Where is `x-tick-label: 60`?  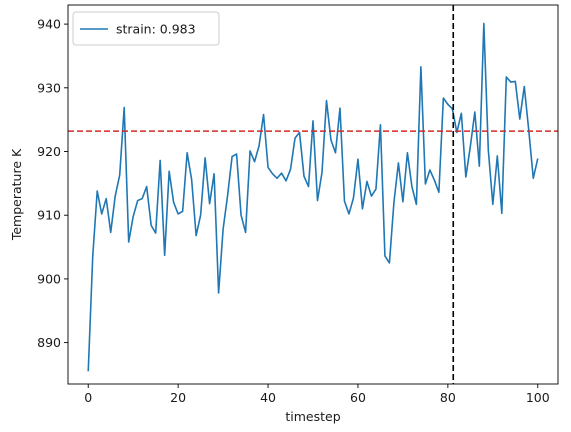
x-tick-label: 60 is located at coordinates (358, 397).